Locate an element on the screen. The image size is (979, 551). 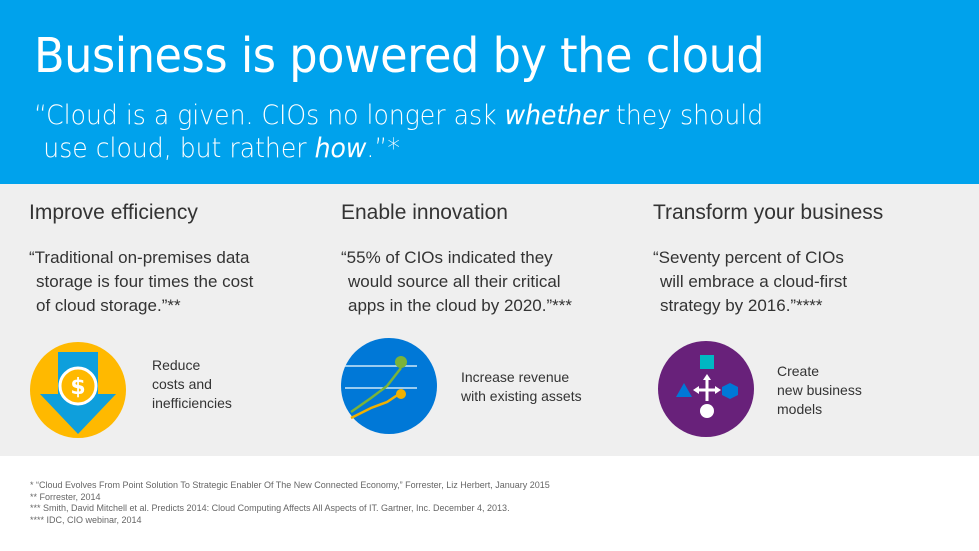
quote-line: strategy by 2016.”**** is located at coordinates (741, 305).